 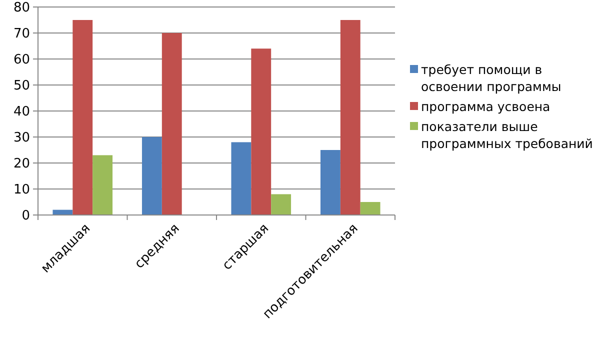 I want to click on y-tick-label: 10, so click(x=21, y=190).